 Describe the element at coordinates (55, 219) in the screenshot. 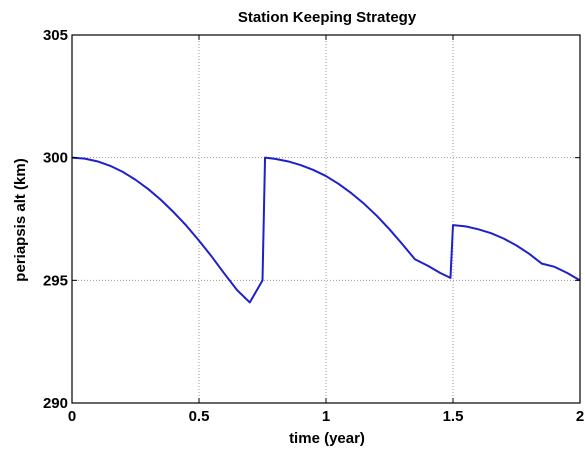

I see `y-tick-labels: 290 295 300 305` at that location.